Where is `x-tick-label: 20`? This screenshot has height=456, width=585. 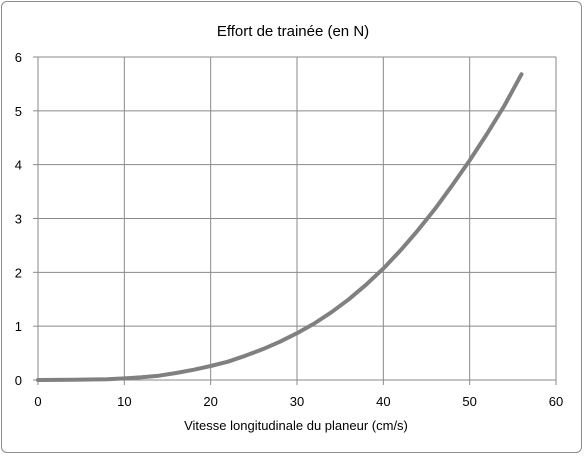 x-tick-label: 20 is located at coordinates (210, 401).